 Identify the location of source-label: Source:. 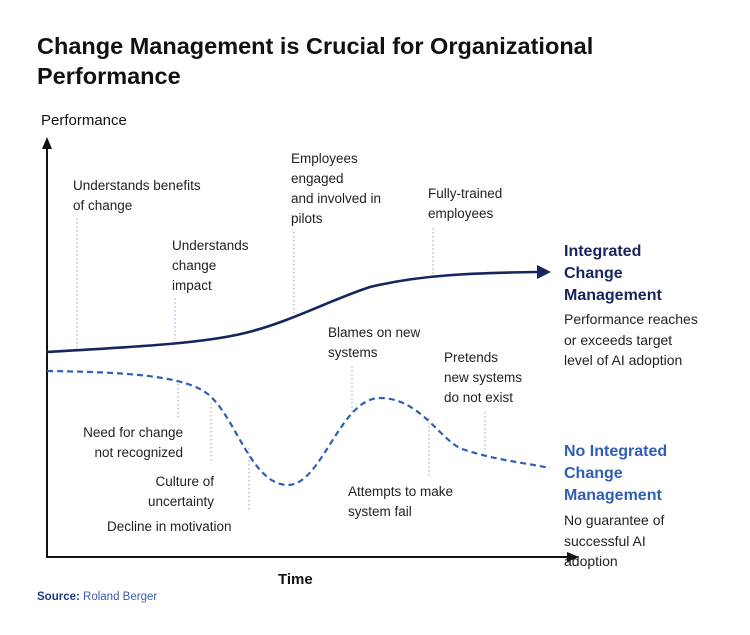
(58, 597).